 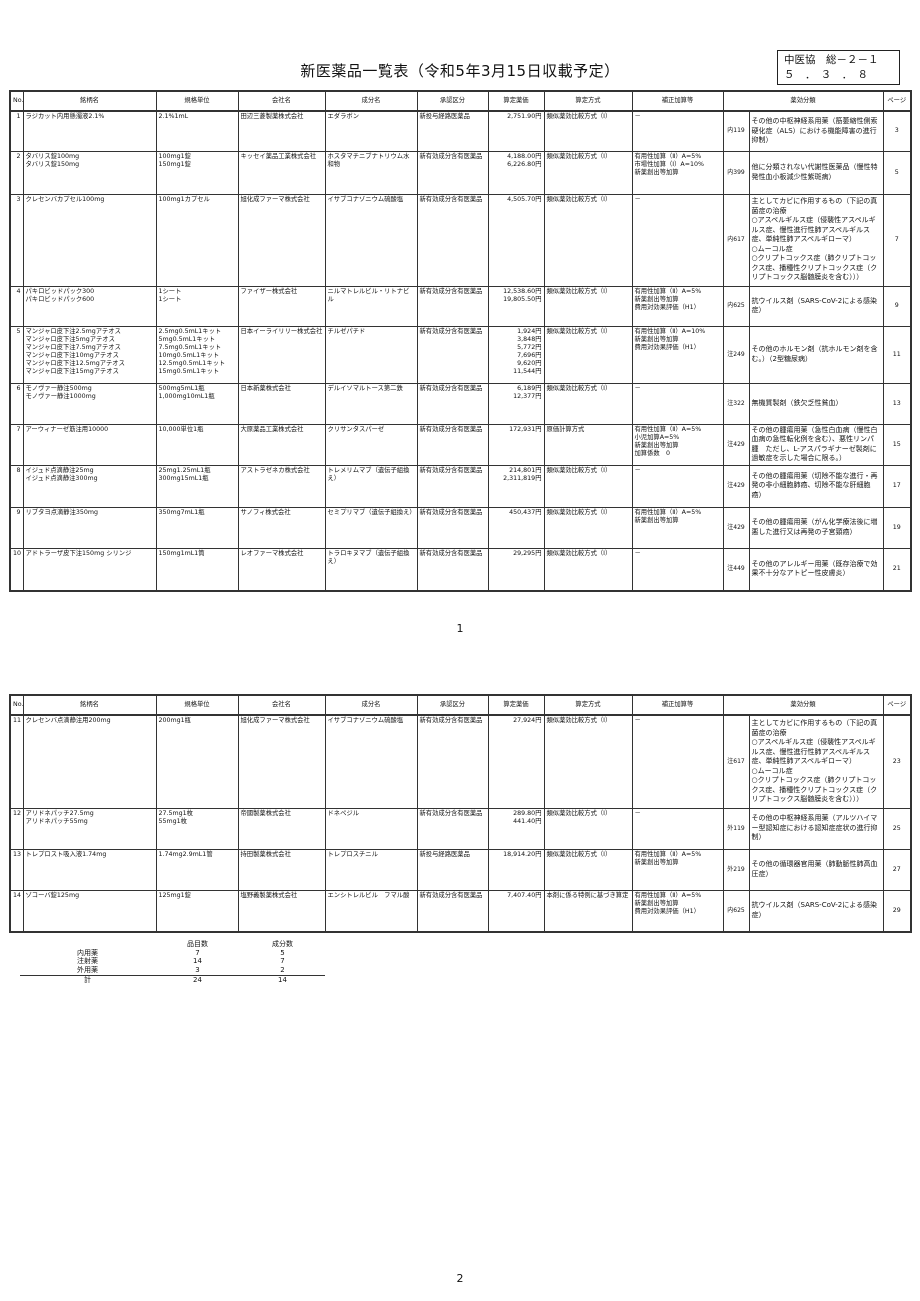 I want to click on column-header: 算定薬価, so click(x=516, y=705).